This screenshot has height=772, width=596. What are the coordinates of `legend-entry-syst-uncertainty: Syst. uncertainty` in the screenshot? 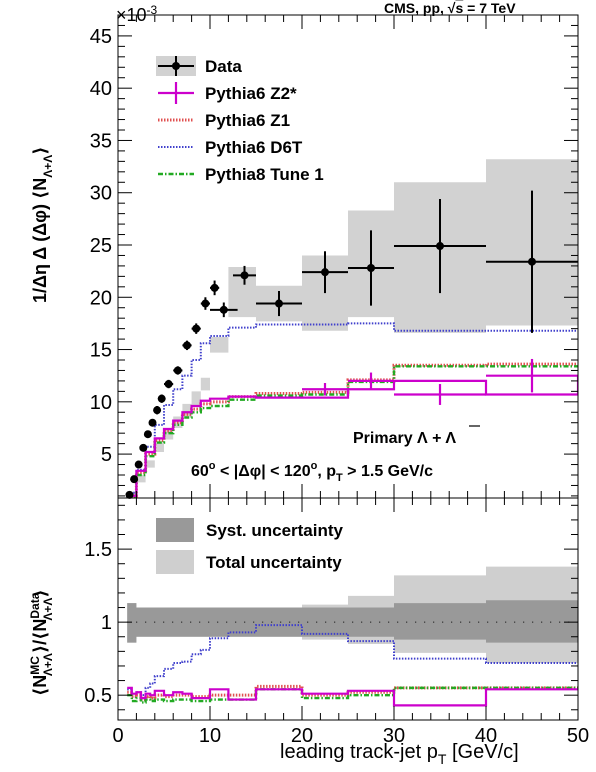 It's located at (250, 530).